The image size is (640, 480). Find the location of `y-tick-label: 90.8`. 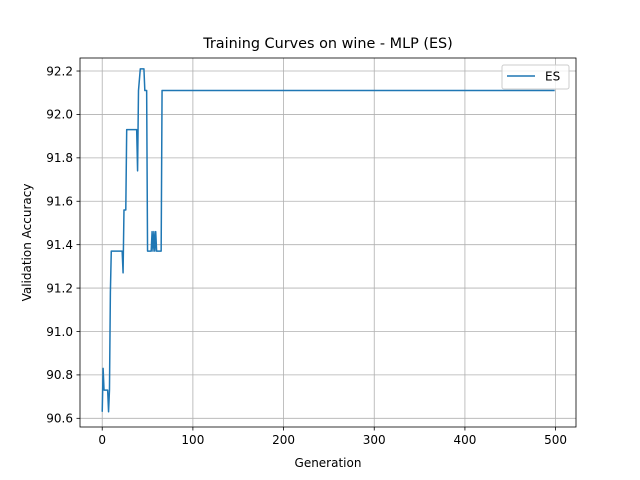

y-tick-label: 90.8 is located at coordinates (59, 375).